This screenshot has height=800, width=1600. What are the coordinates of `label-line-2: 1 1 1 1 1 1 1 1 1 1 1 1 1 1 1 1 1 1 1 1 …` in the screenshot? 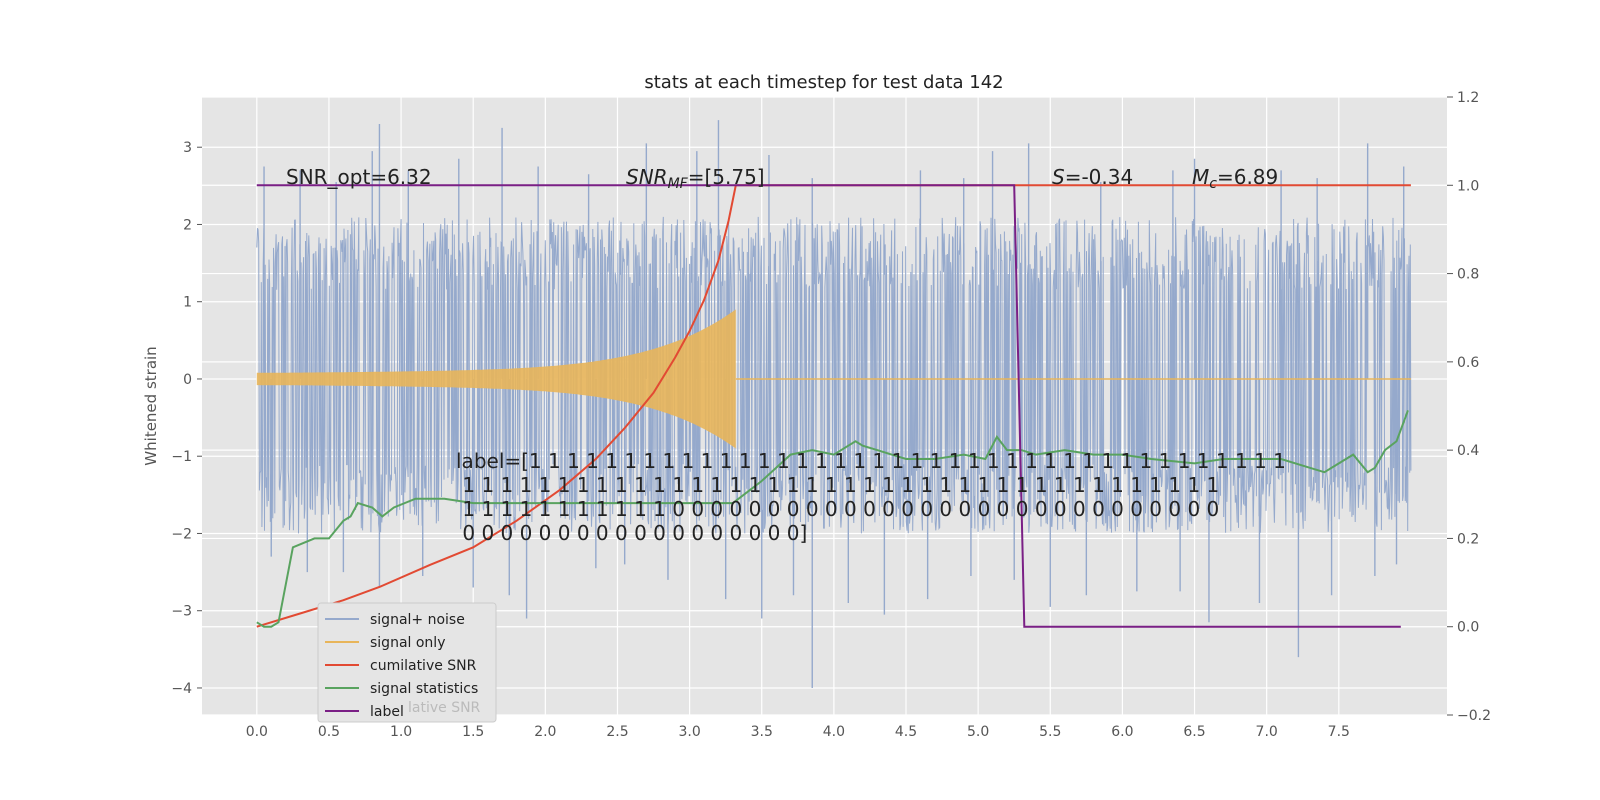 It's located at (837, 485).